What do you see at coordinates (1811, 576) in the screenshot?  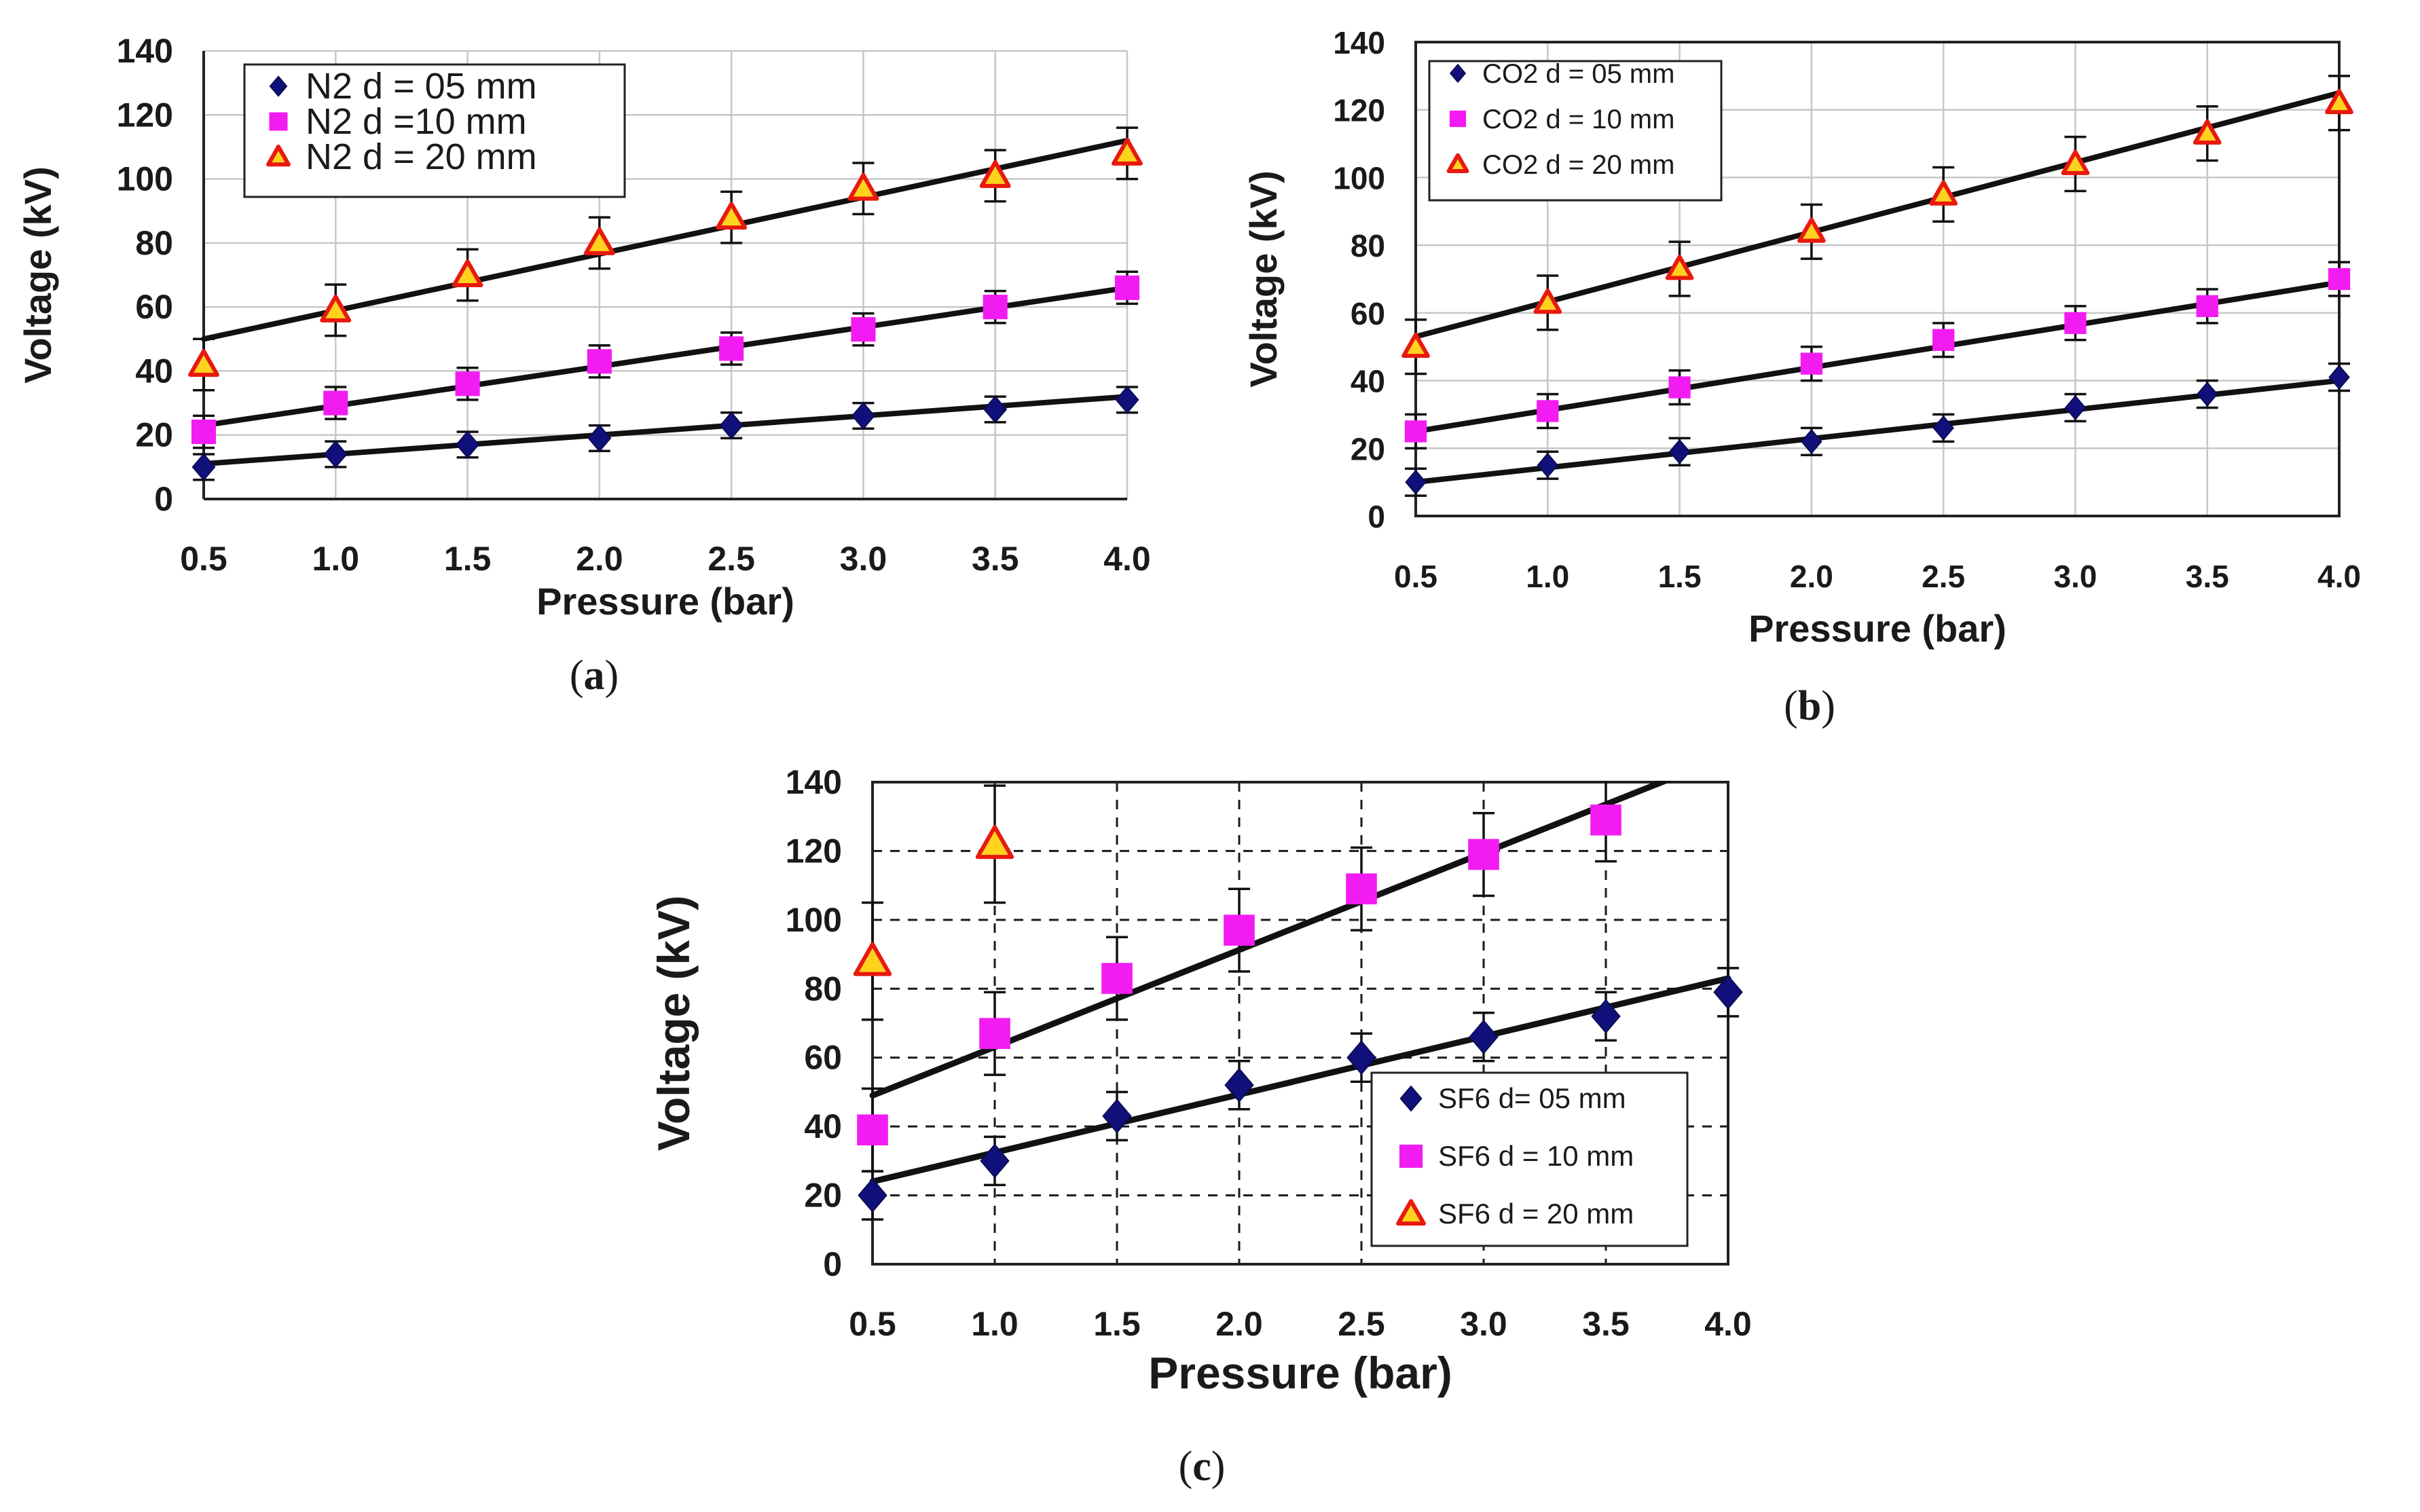 I see `x-tick-label: 2.0` at bounding box center [1811, 576].